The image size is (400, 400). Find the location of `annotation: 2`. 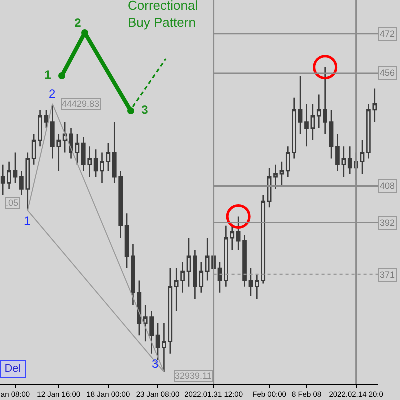

annotation: 2 is located at coordinates (52, 94).